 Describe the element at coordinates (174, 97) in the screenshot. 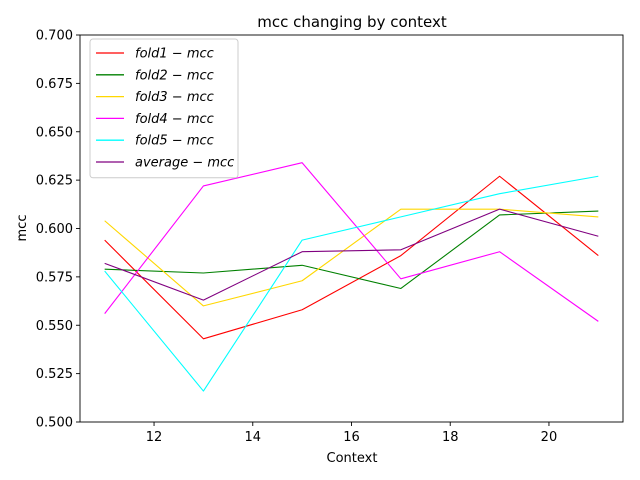

I see `legend-label-3: fold3 − mcc` at that location.